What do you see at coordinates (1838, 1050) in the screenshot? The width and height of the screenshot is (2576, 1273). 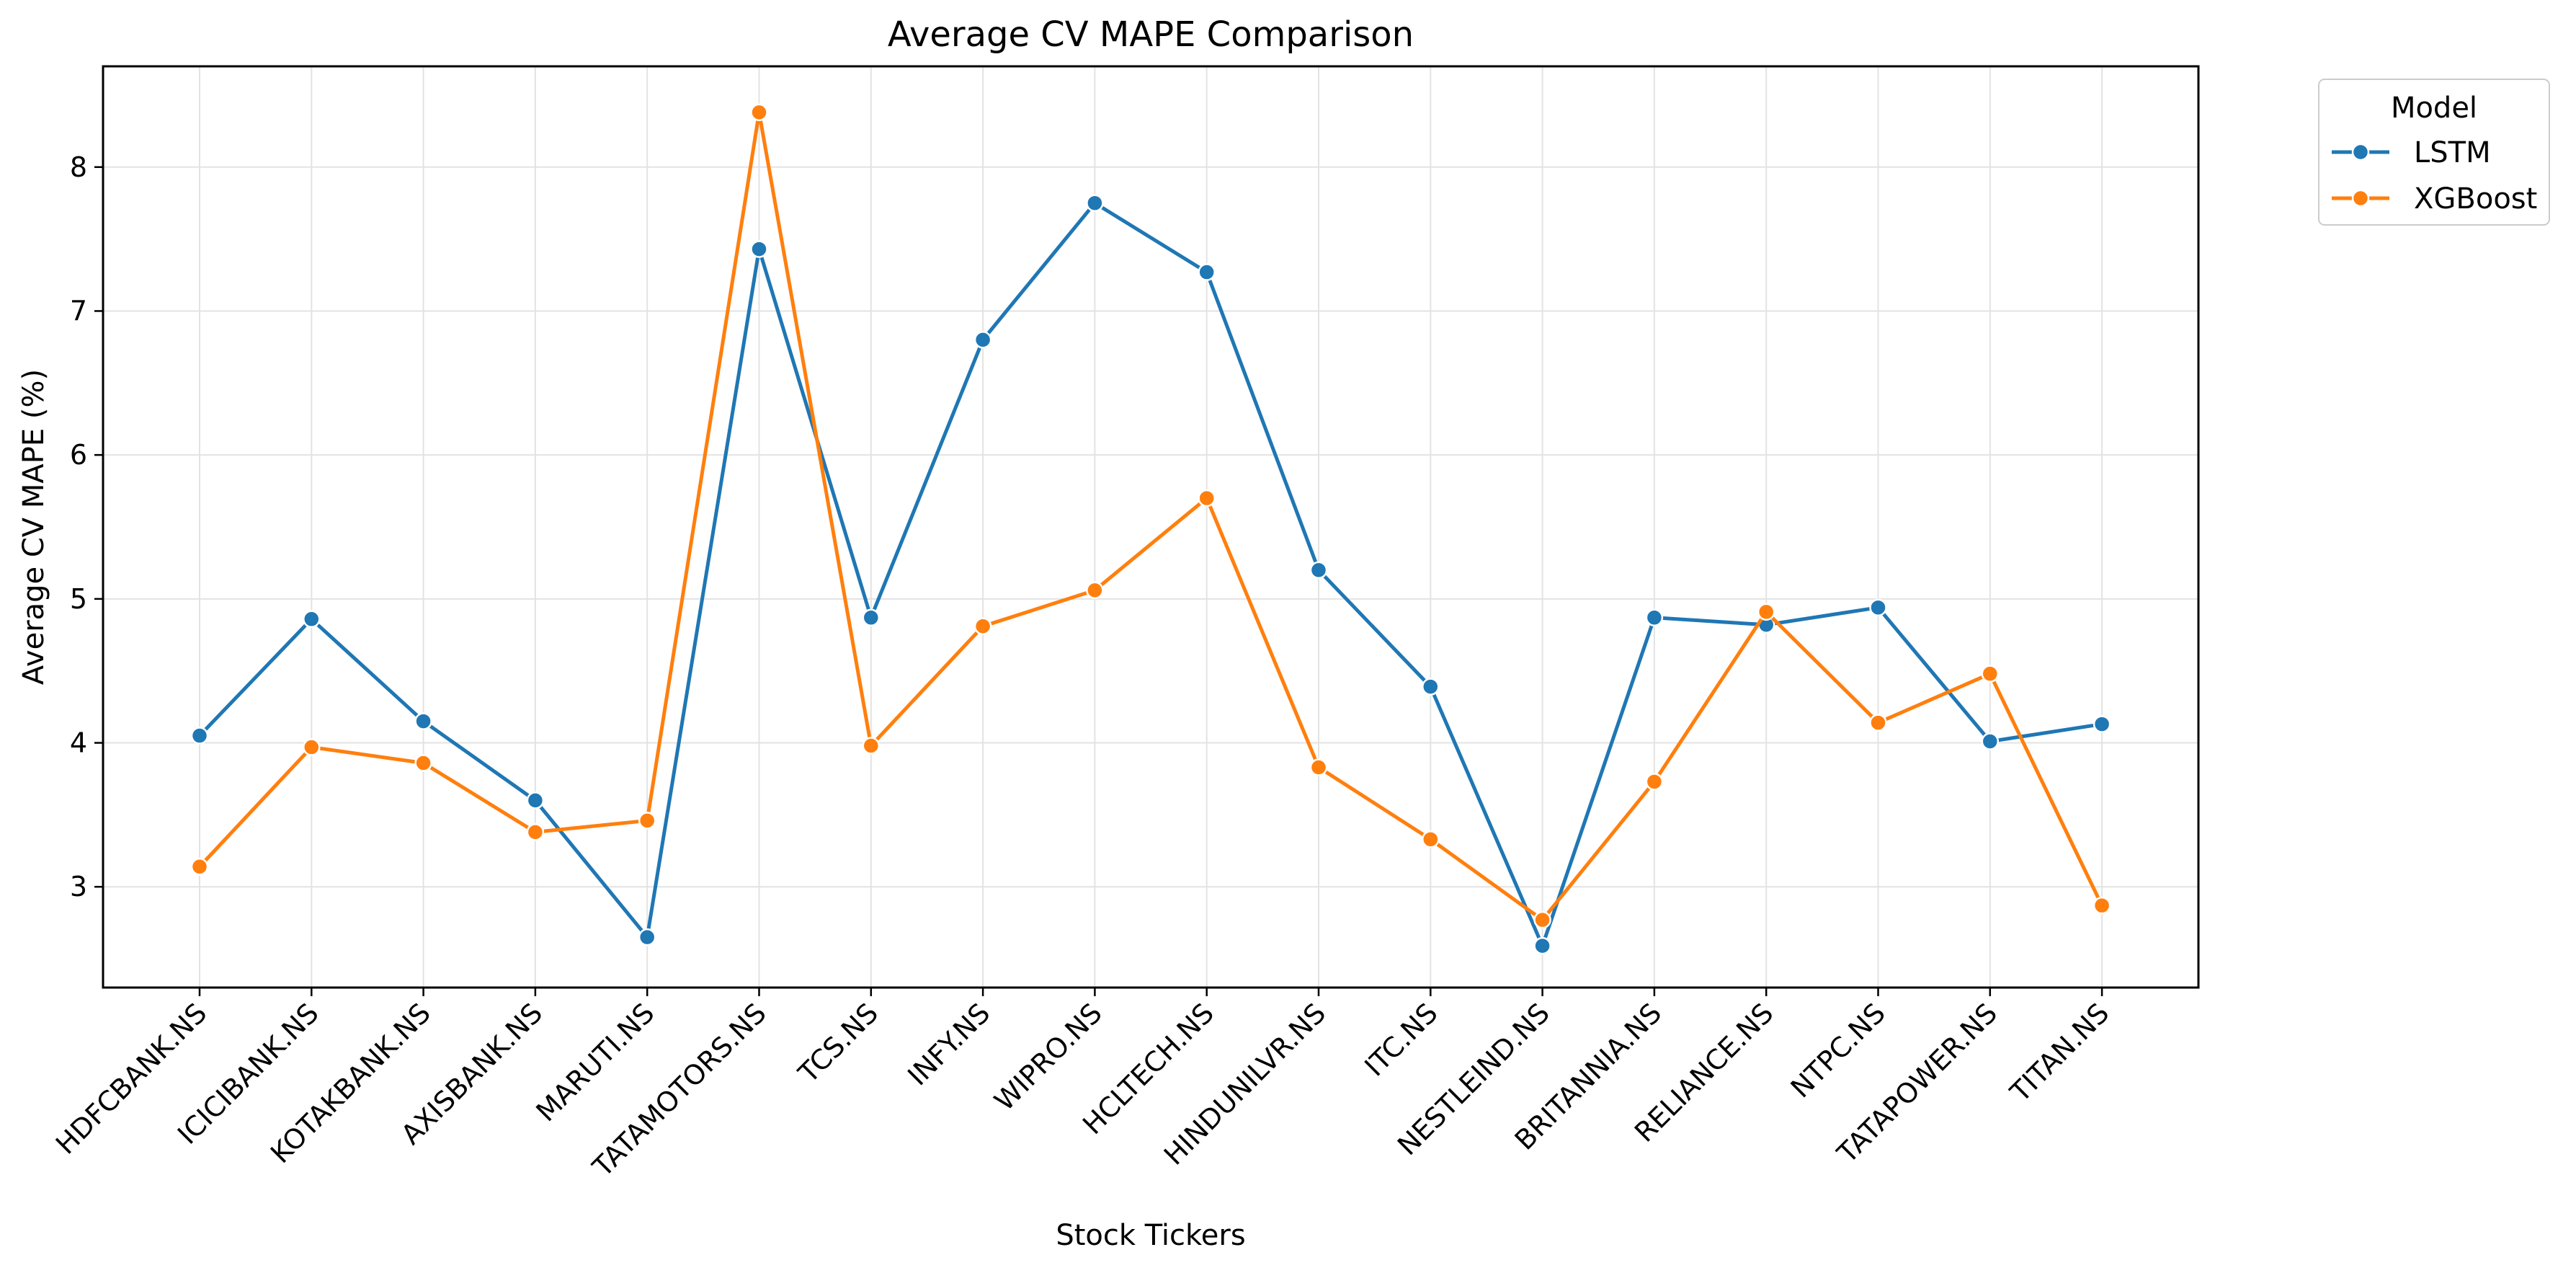 I see `x-tick-label: NTPC.NS` at bounding box center [1838, 1050].